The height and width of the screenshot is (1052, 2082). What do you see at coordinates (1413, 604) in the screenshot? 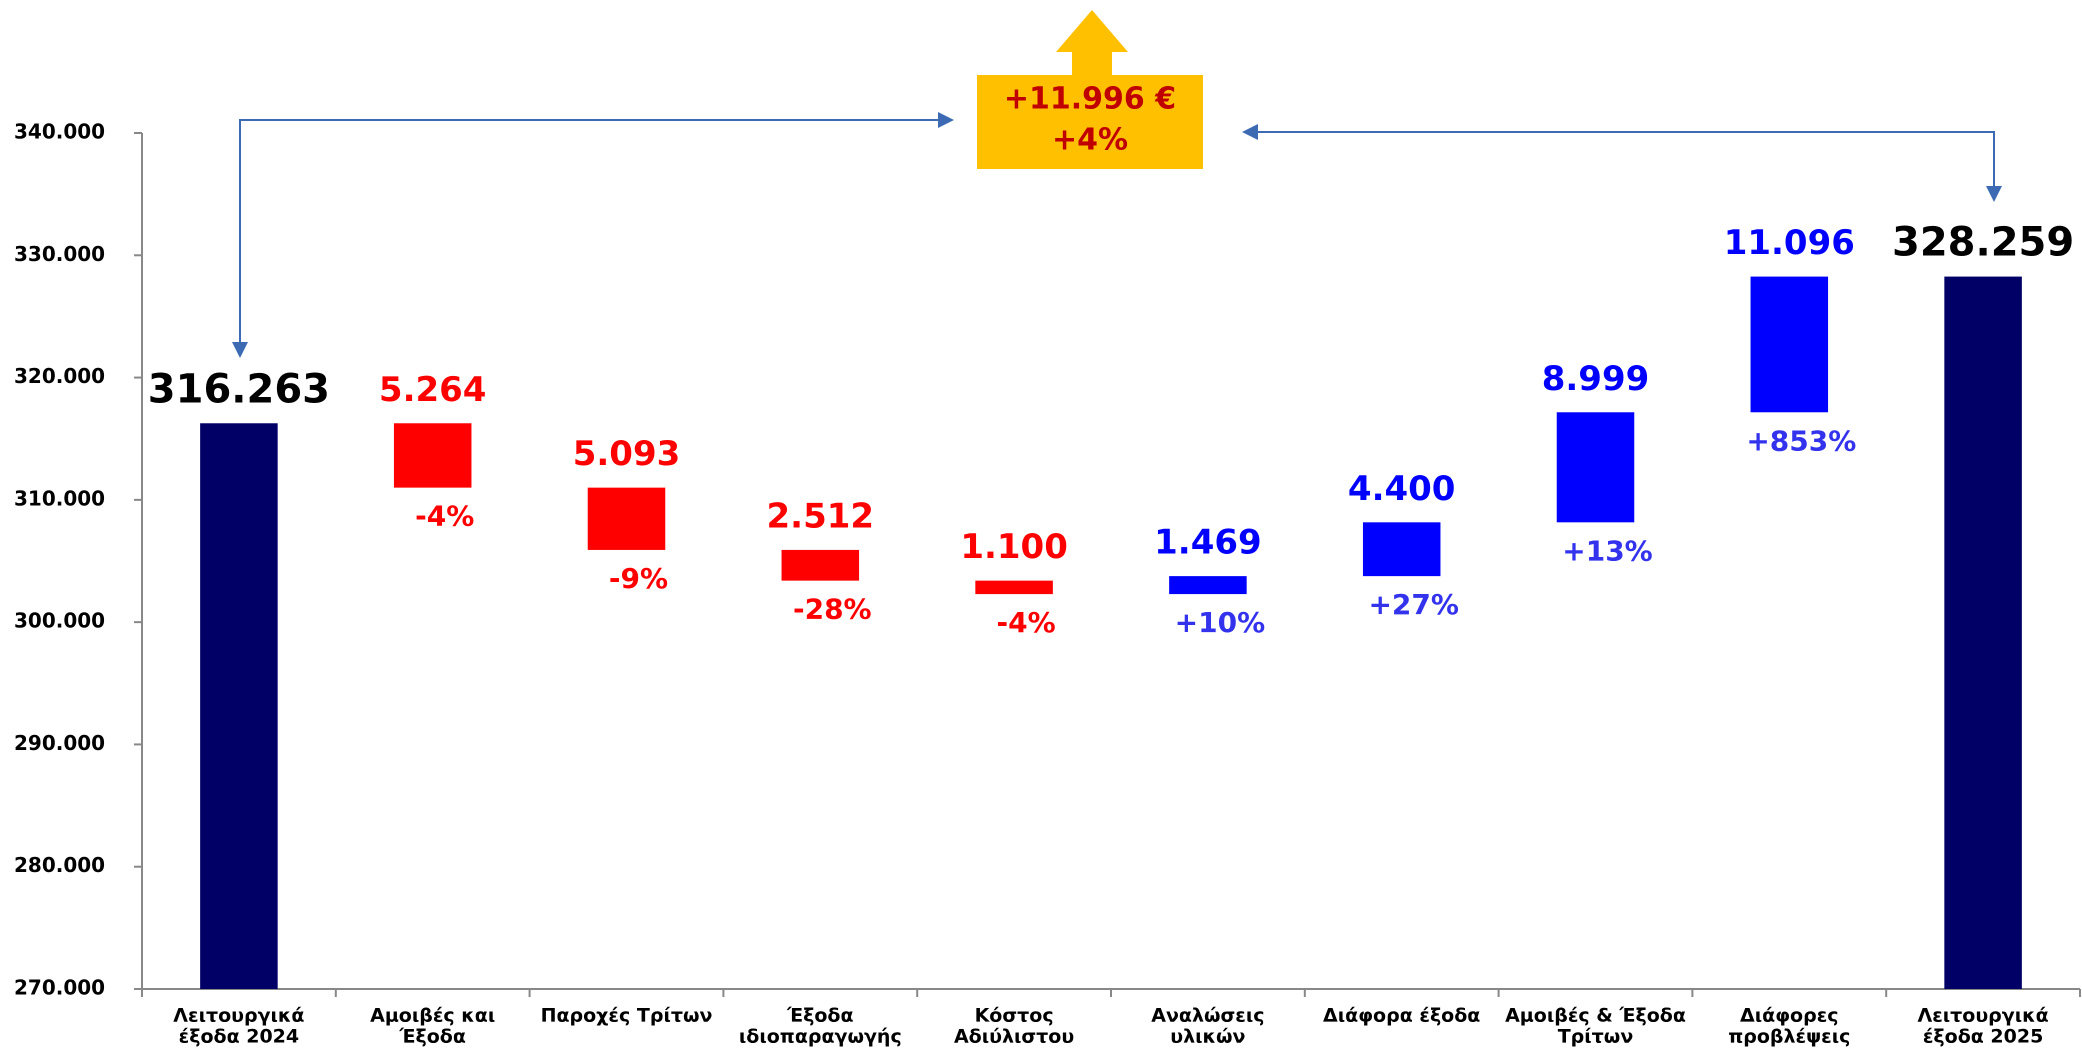
I see `percent-label: +27%` at bounding box center [1413, 604].